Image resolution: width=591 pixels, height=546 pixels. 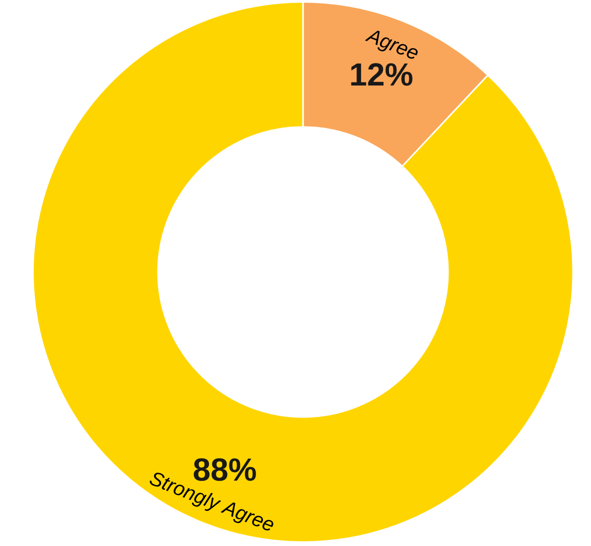 I want to click on data-label: 12%, so click(x=381, y=74).